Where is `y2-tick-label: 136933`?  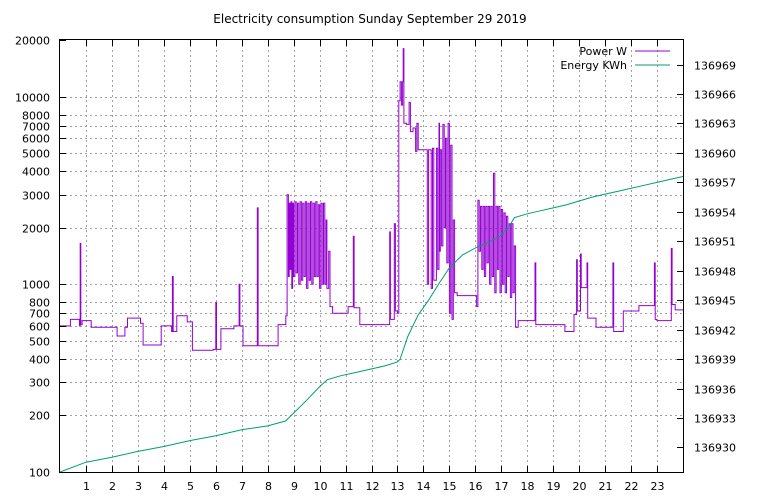
y2-tick-label: 136933 is located at coordinates (715, 419).